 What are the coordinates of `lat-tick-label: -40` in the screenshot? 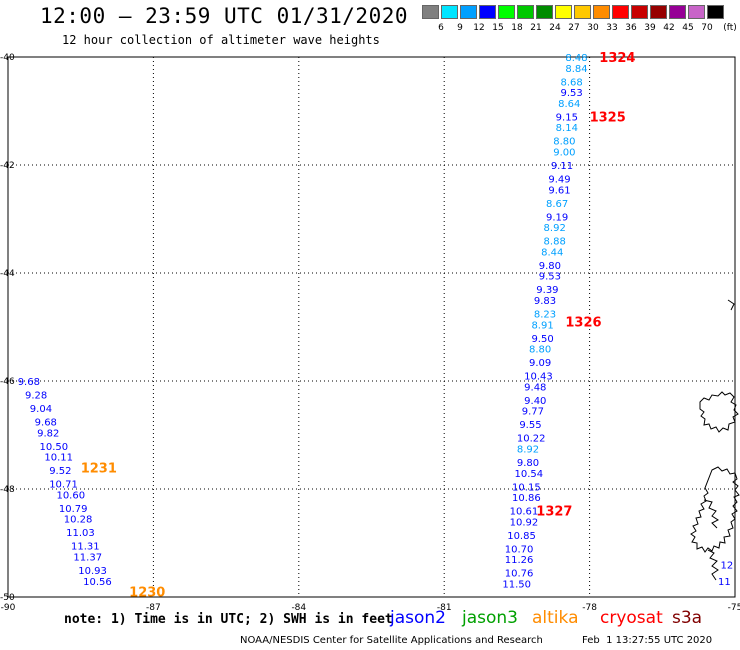 It's located at (7, 58).